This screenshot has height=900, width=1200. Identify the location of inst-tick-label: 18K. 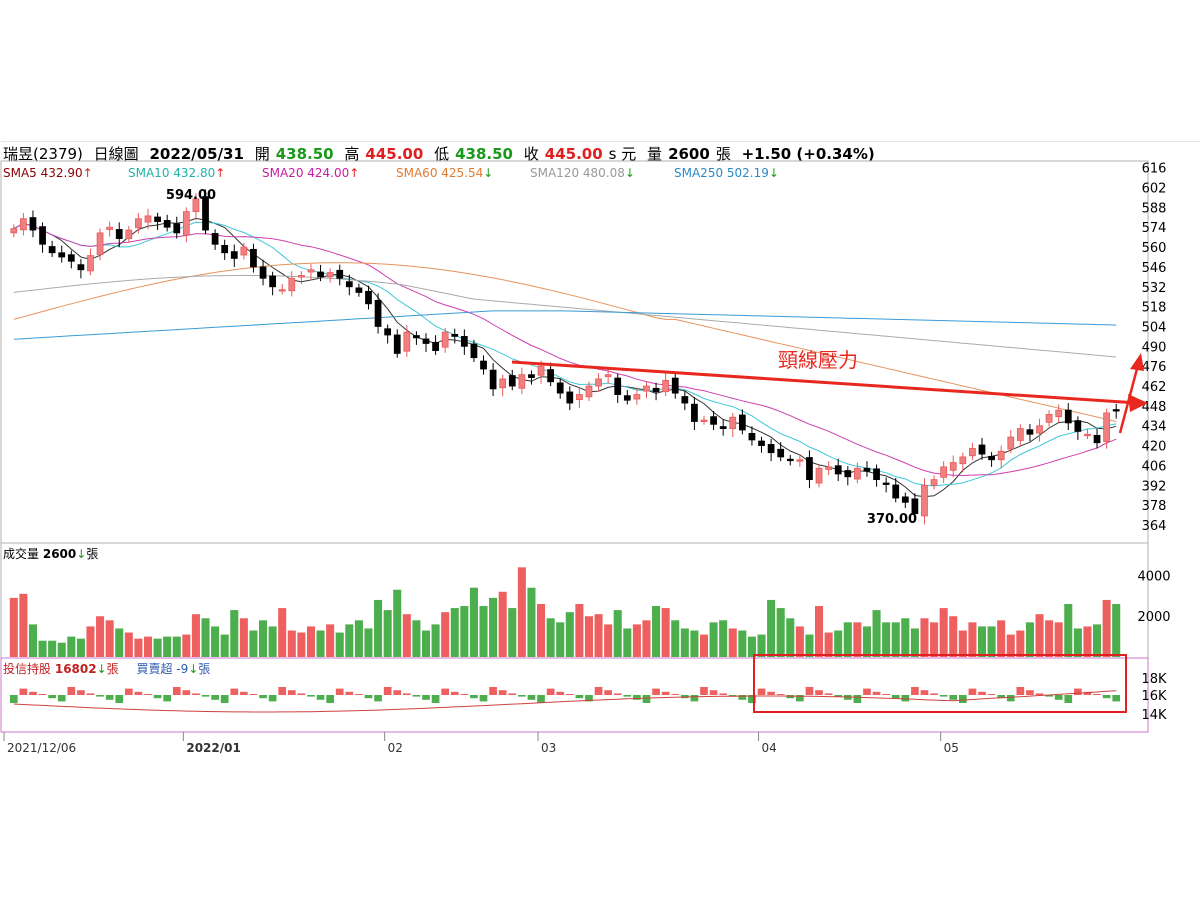
(1154, 679).